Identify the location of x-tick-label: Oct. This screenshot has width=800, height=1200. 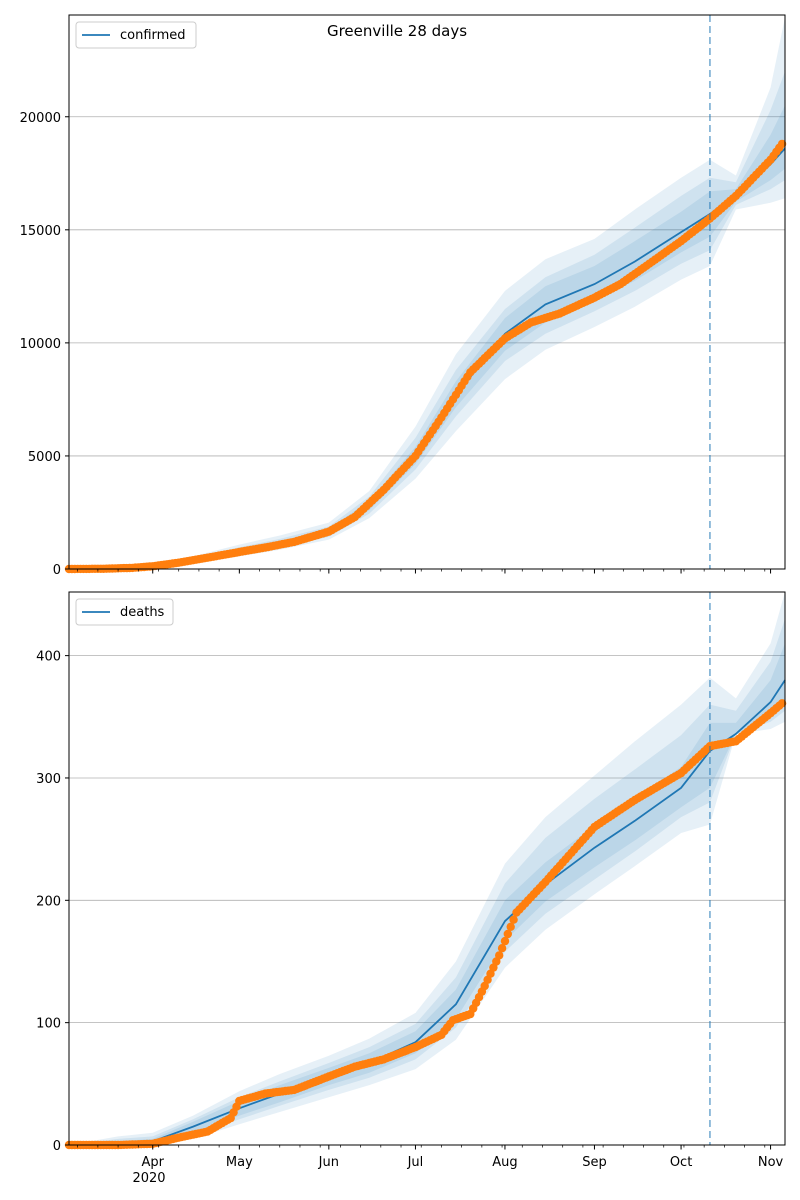
(681, 1162).